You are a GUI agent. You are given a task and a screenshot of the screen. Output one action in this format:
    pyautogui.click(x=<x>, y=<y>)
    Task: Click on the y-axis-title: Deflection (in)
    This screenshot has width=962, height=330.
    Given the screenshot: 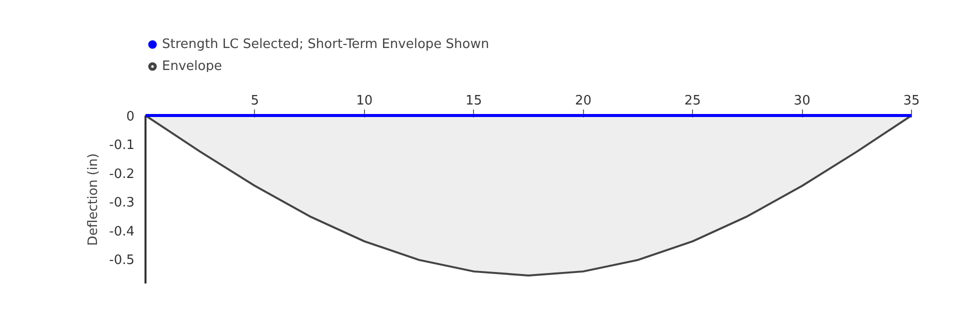 What is the action you would take?
    pyautogui.click(x=94, y=199)
    